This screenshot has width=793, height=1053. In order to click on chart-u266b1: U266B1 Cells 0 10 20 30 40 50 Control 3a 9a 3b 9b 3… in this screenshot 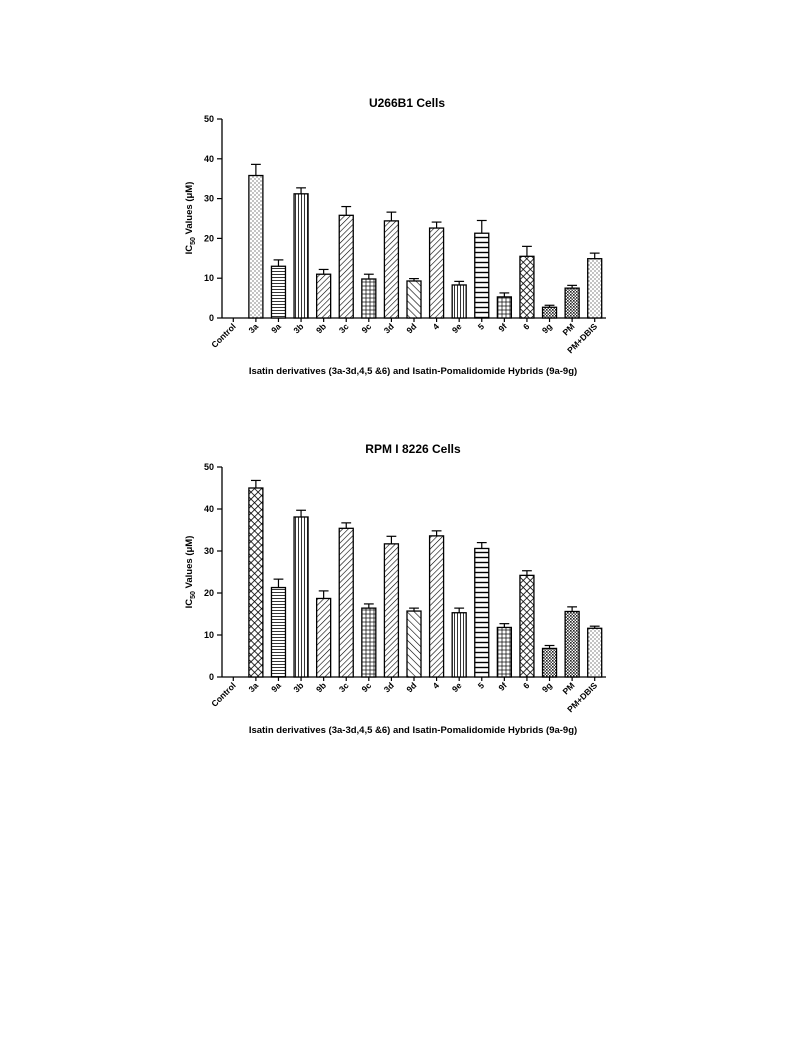, I will do `click(395, 236)`.